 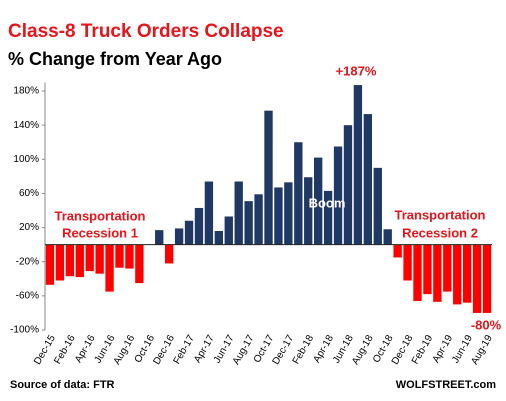 I want to click on y-tick-label: 140%, so click(x=26, y=125).